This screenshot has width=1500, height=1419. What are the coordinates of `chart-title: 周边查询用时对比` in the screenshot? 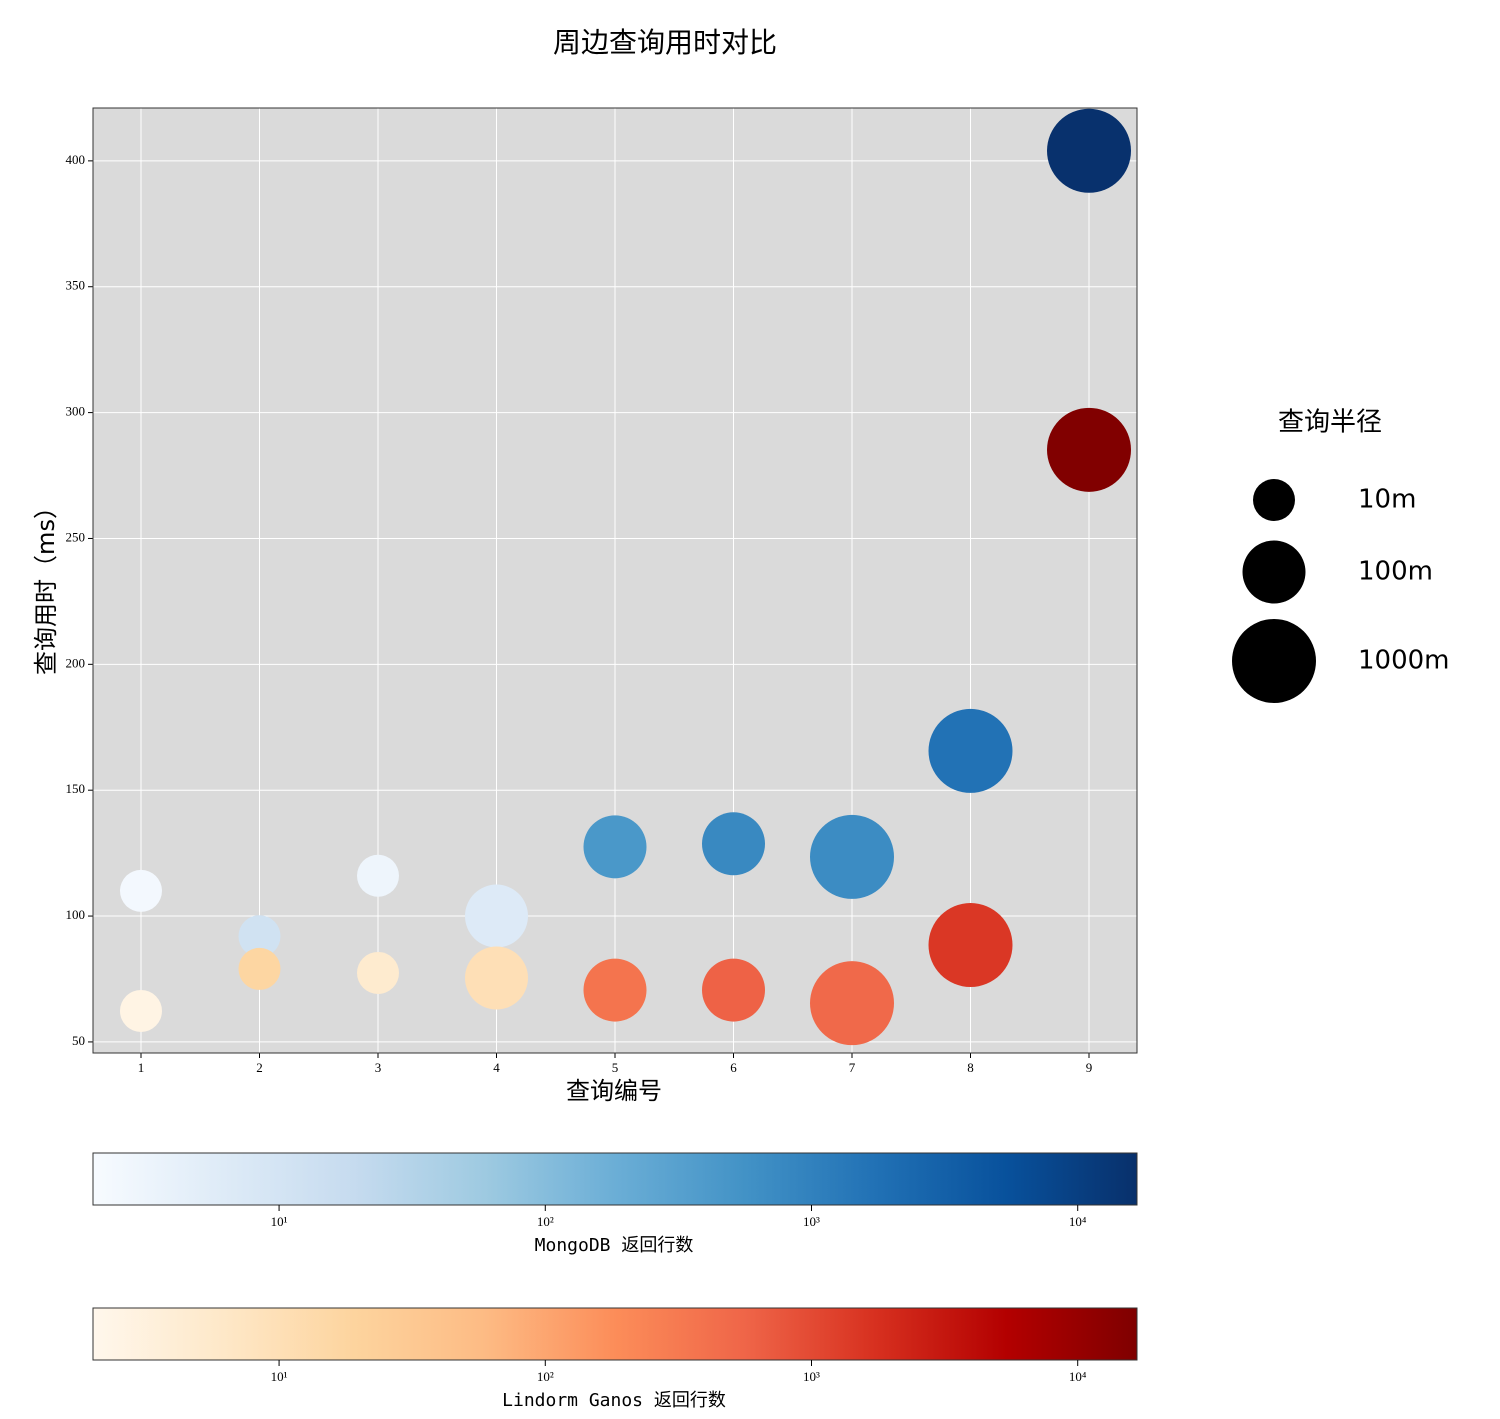 It's located at (665, 42).